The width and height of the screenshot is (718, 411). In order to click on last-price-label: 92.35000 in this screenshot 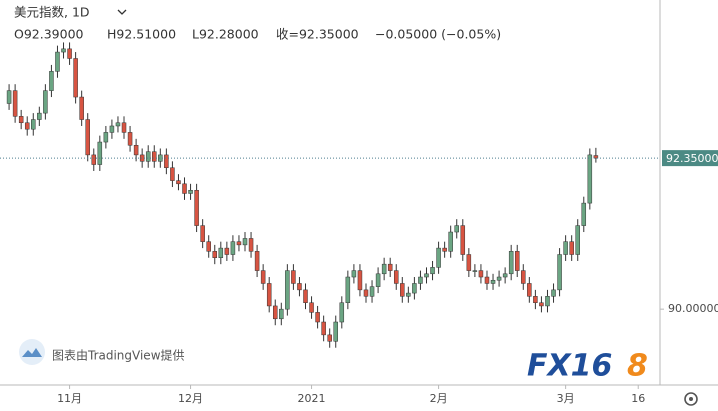, I will do `click(692, 158)`.